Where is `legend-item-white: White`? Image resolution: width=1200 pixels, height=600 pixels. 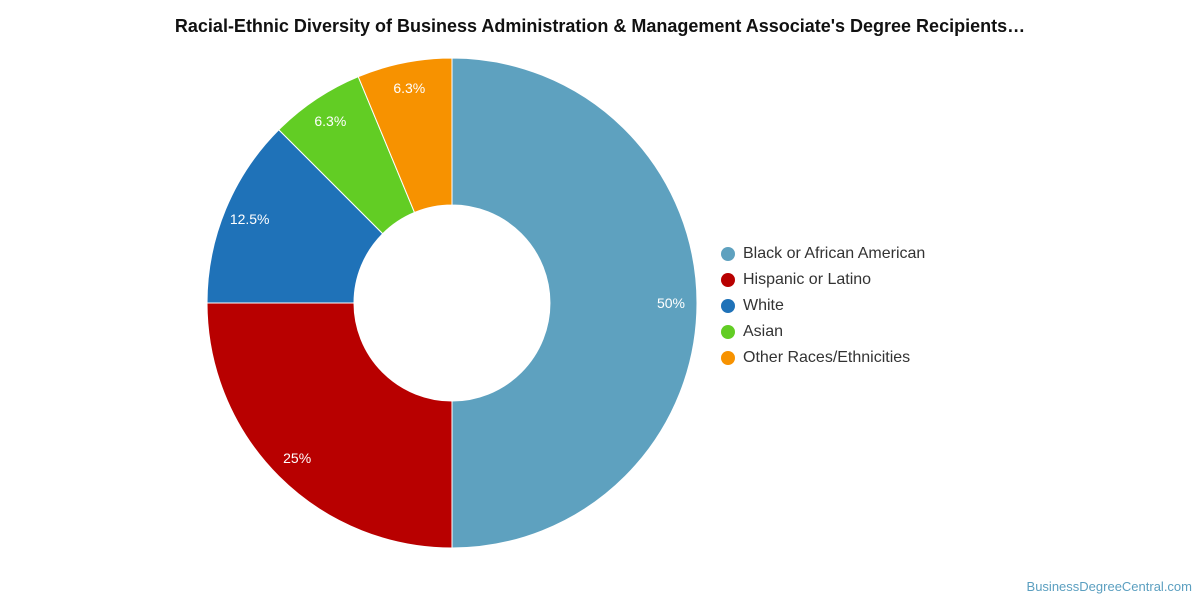 legend-item-white: White is located at coordinates (823, 306).